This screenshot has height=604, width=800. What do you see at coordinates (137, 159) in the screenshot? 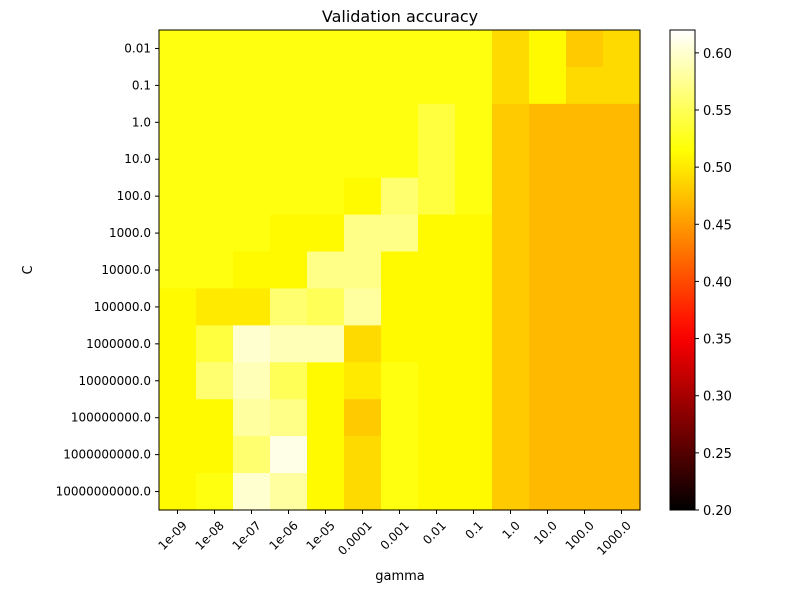
I see `y-tick-label: 10.0` at bounding box center [137, 159].